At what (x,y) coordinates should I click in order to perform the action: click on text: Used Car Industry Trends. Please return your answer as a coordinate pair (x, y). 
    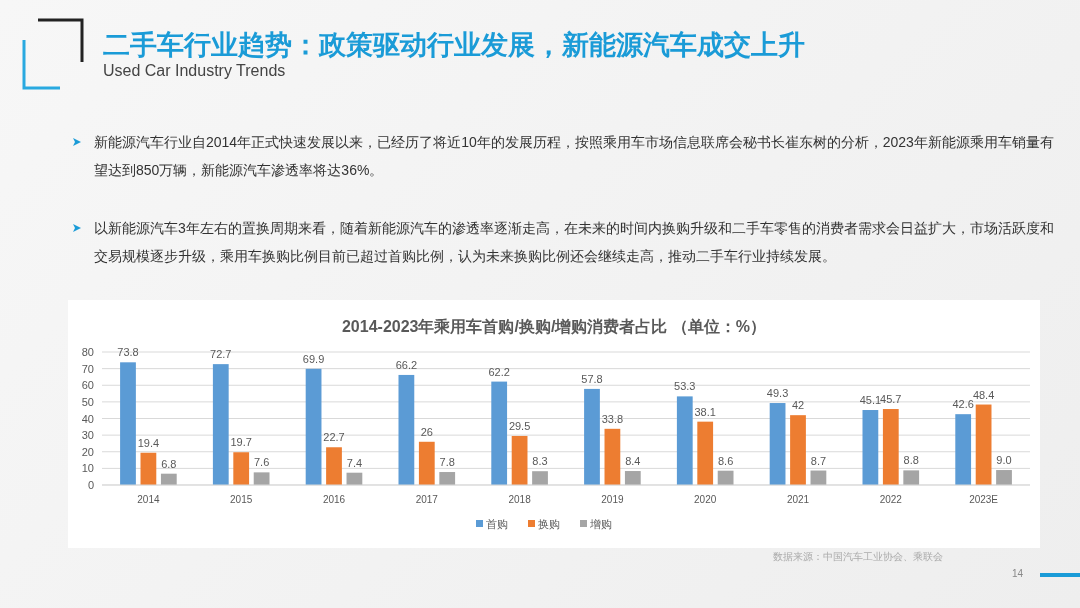
    Looking at the image, I should click on (194, 71).